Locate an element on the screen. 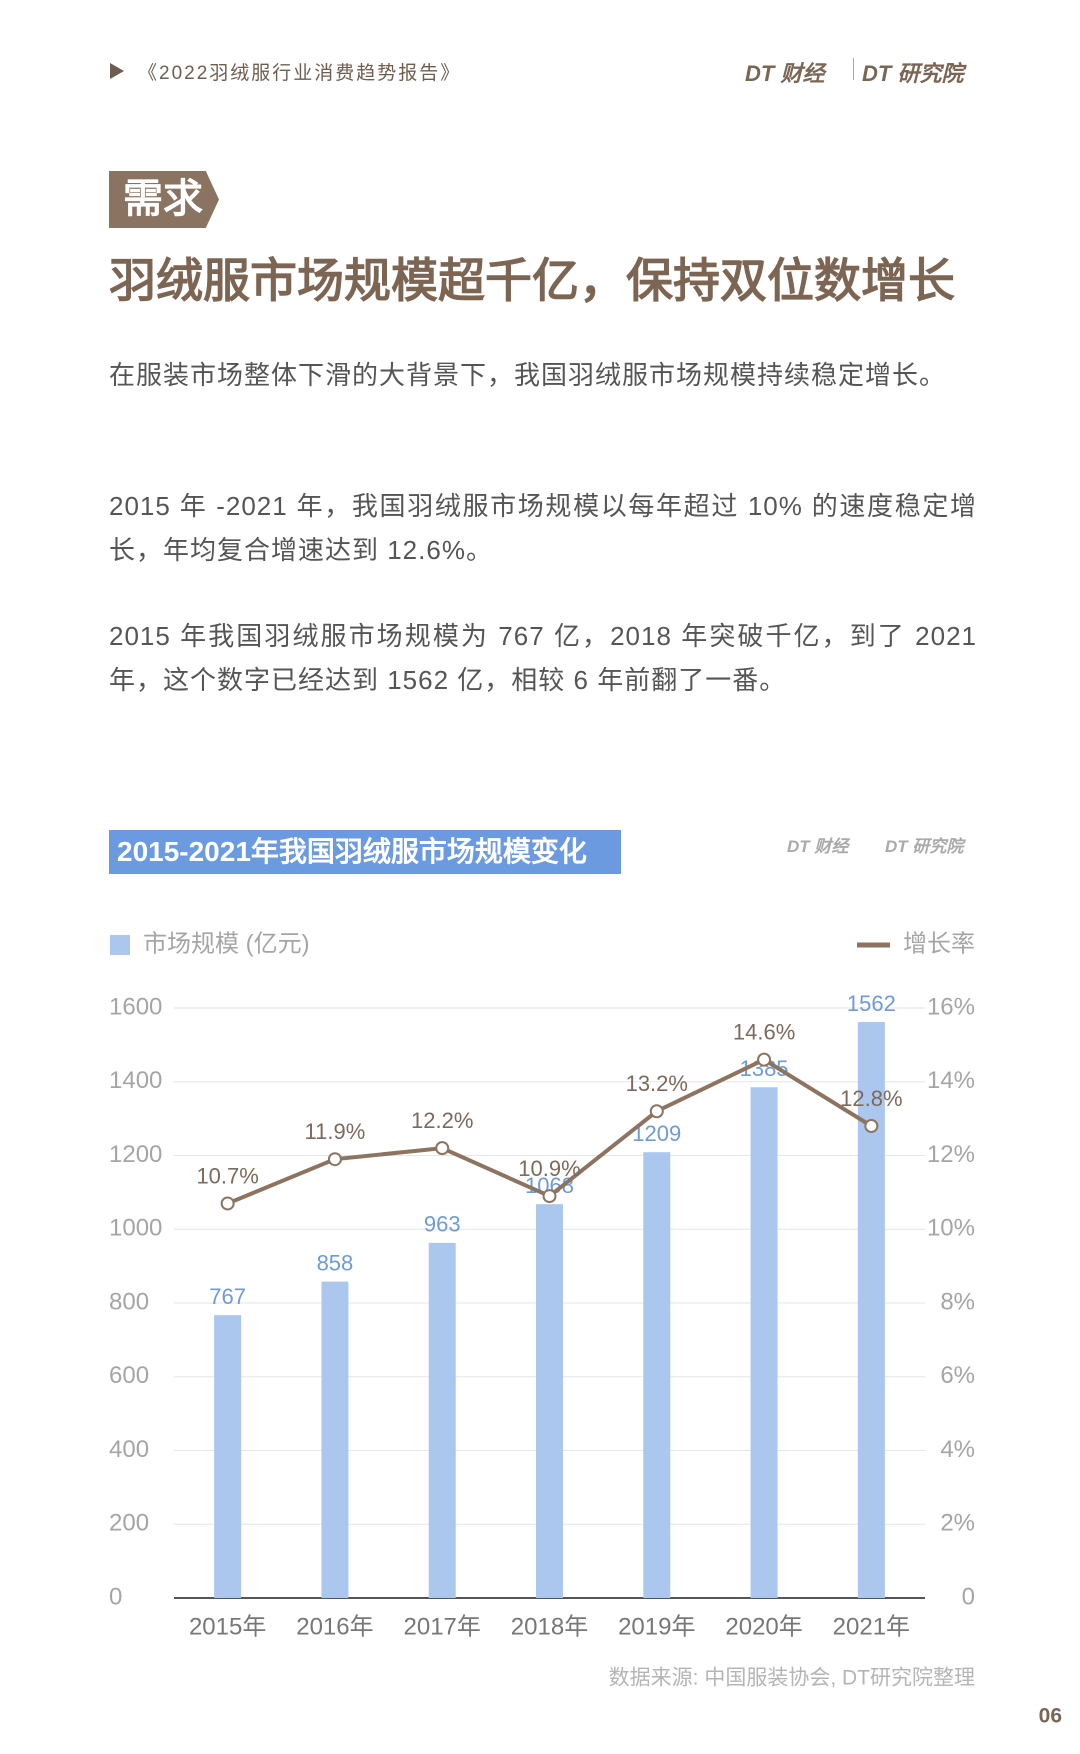 This screenshot has height=1754, width=1080. page-number: 06 is located at coordinates (1050, 1716).